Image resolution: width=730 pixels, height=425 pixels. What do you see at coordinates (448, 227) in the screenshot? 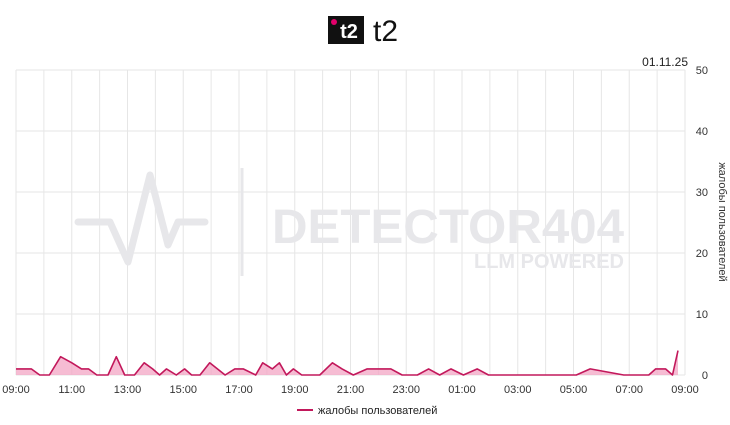
I see `watermark-title: DETECTOR404` at bounding box center [448, 227].